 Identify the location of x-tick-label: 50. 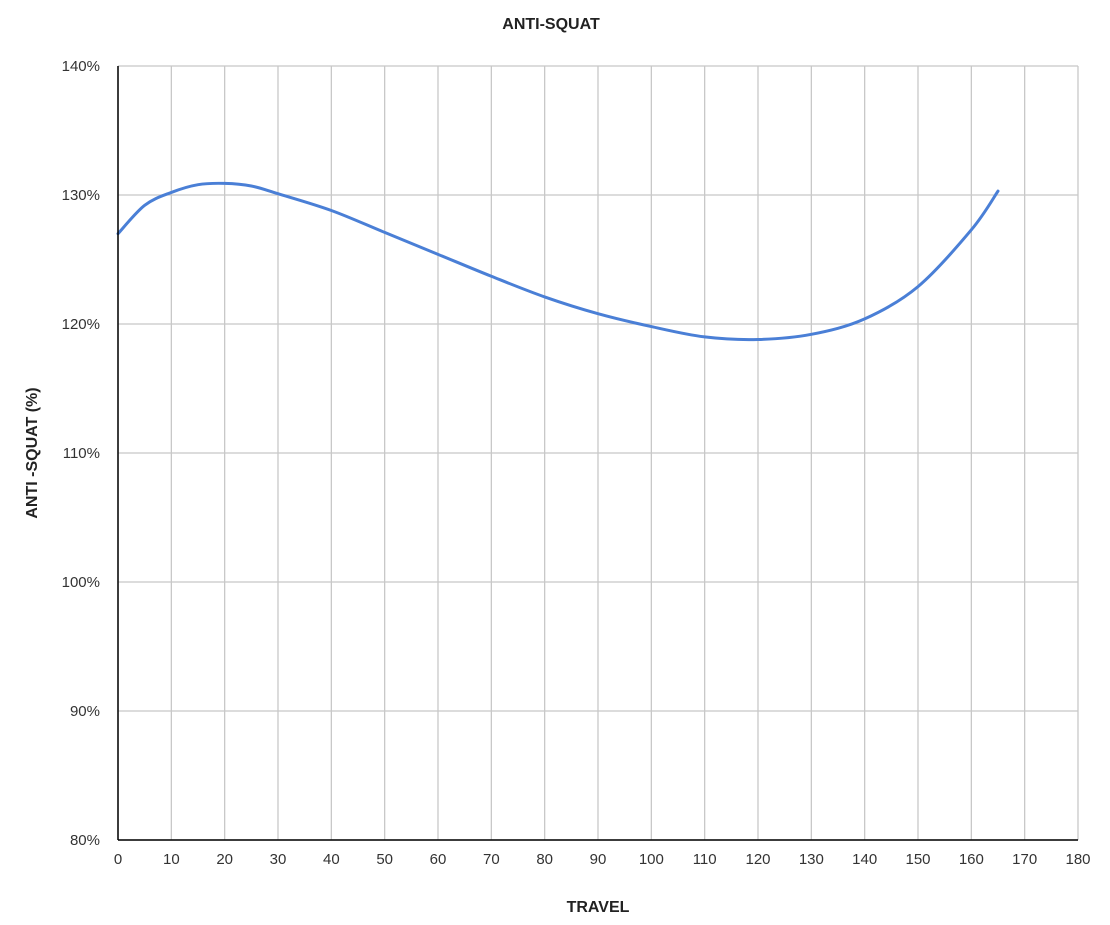
(384, 859).